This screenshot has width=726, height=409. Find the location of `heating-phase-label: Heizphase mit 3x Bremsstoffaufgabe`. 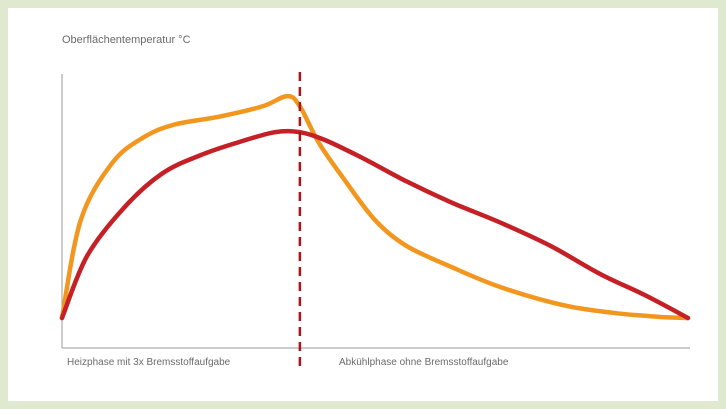

heating-phase-label: Heizphase mit 3x Bremsstoffaufgabe is located at coordinates (149, 362).